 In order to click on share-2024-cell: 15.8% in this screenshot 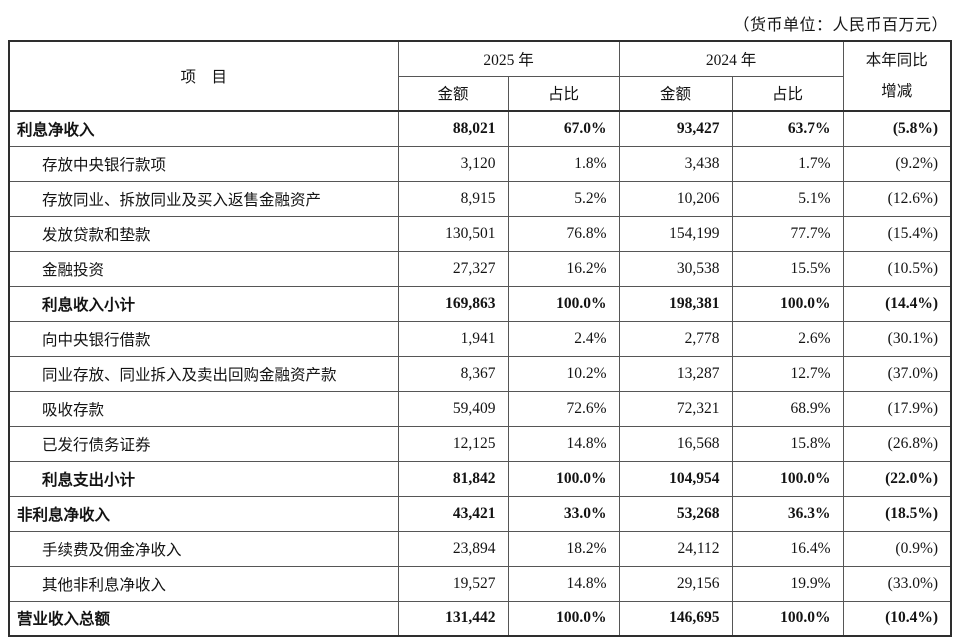, I will do `click(787, 443)`.